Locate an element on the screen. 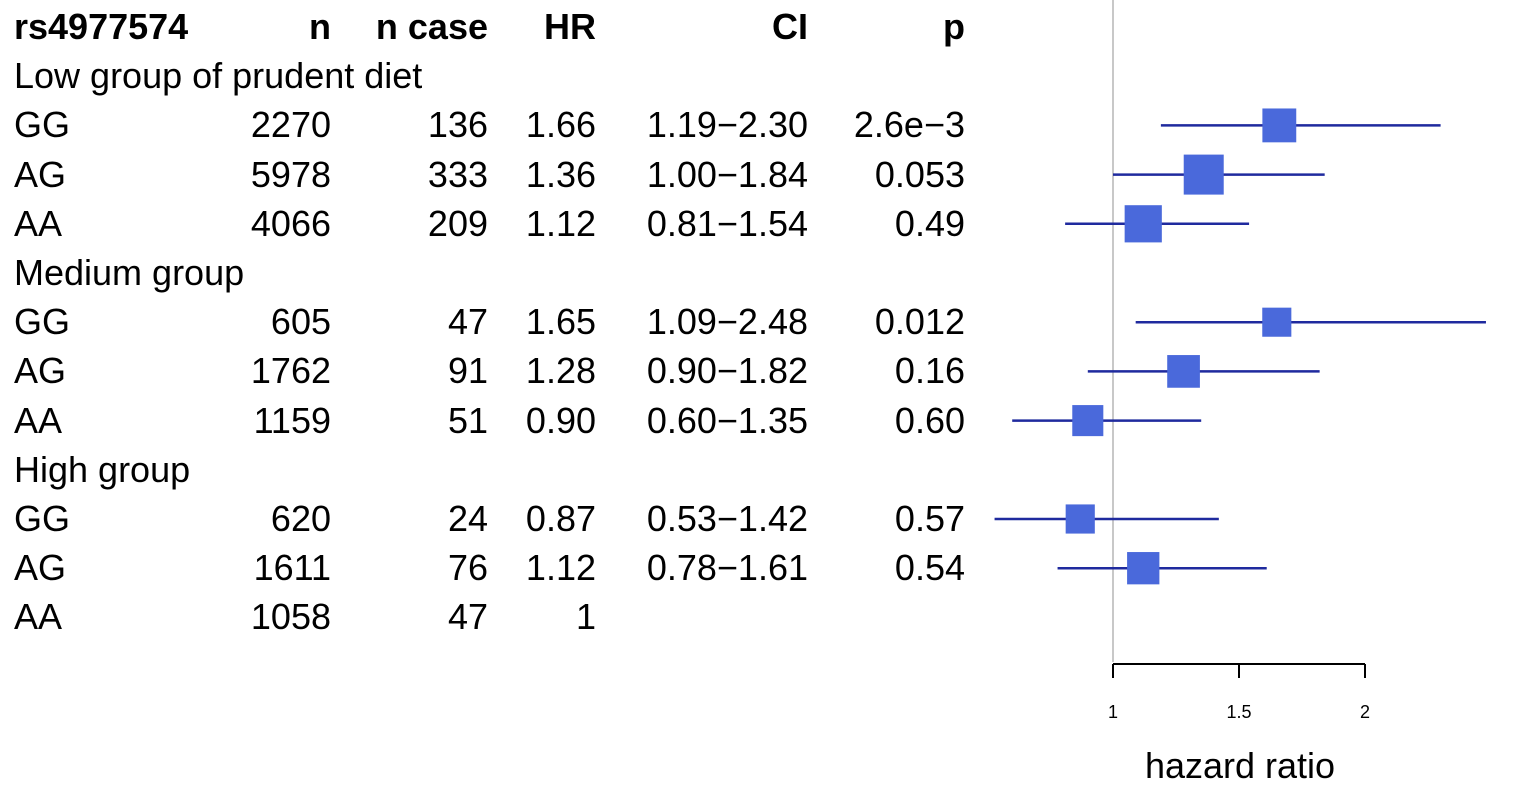 The image size is (1519, 800). n-cell: 605 is located at coordinates (300, 322).